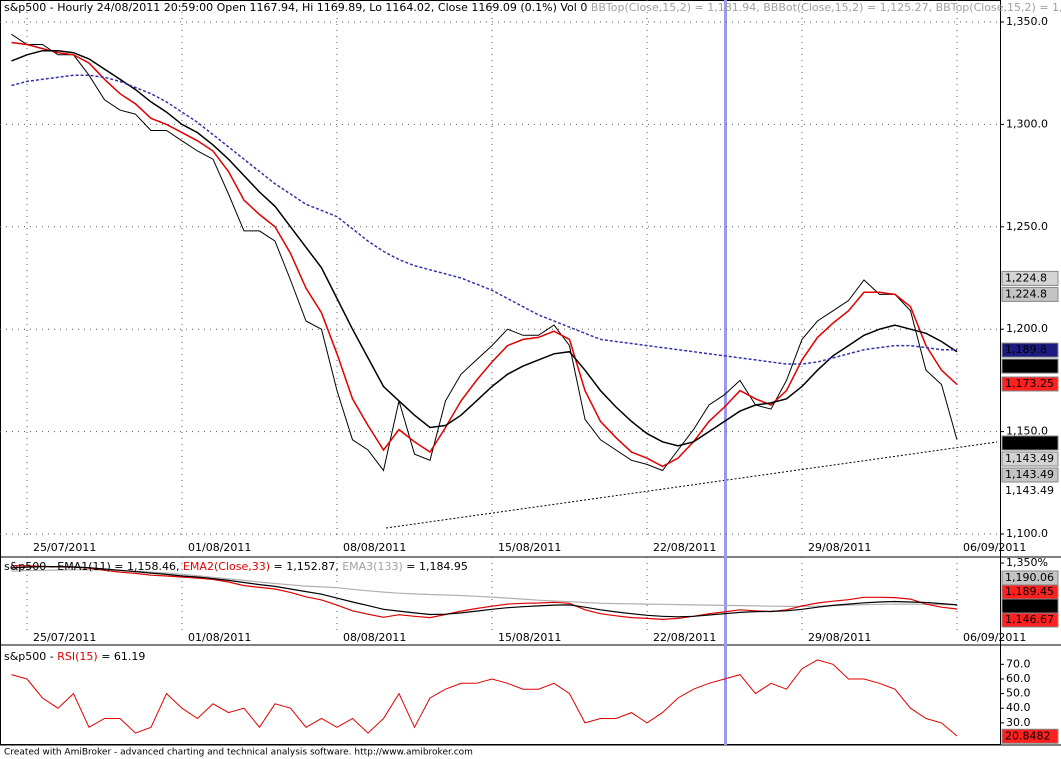  Describe the element at coordinates (1026, 349) in the screenshot. I see `price-label: 1,189.8` at that location.